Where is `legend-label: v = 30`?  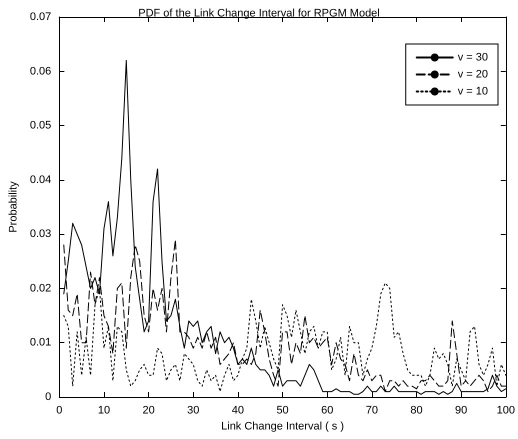
legend-label: v = 30 is located at coordinates (473, 58).